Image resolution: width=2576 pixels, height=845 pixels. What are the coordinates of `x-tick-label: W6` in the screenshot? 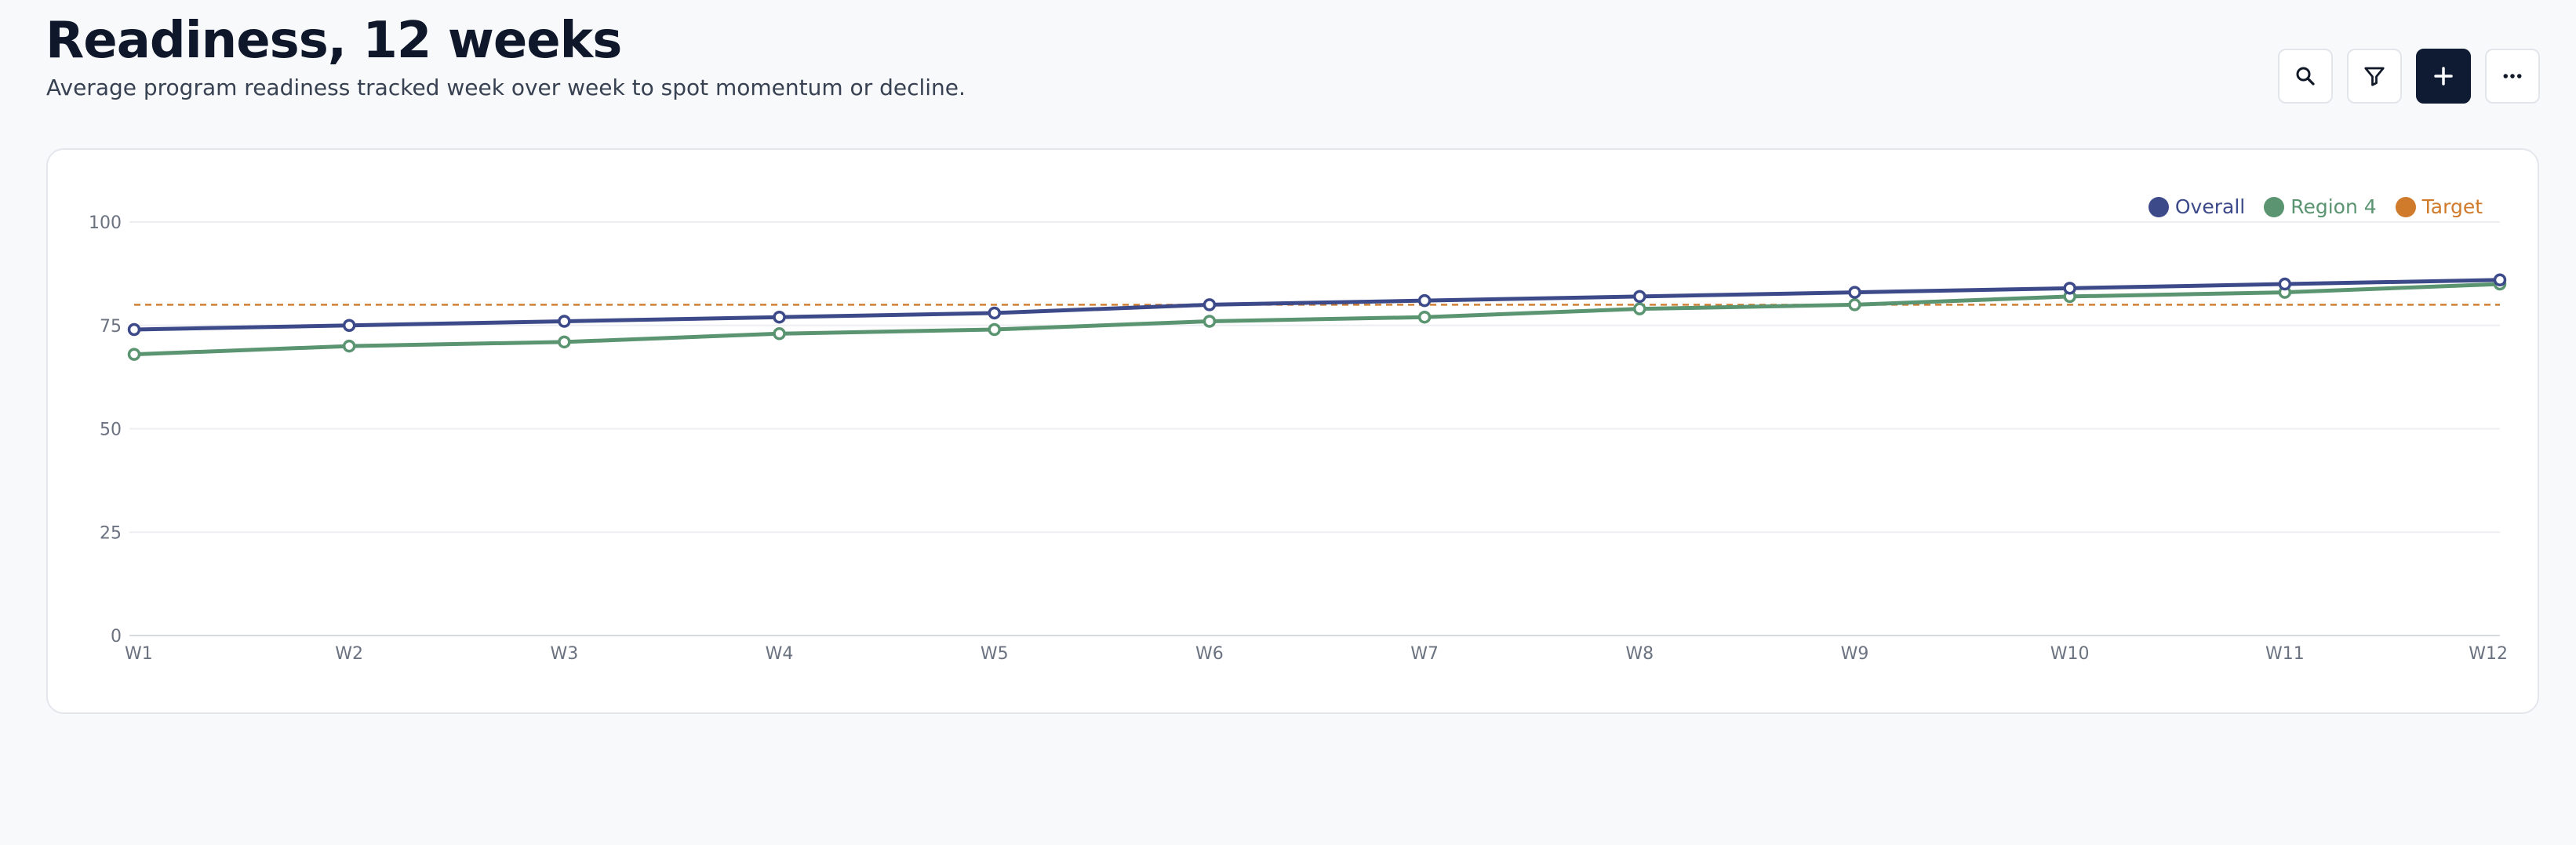 It's located at (1209, 654).